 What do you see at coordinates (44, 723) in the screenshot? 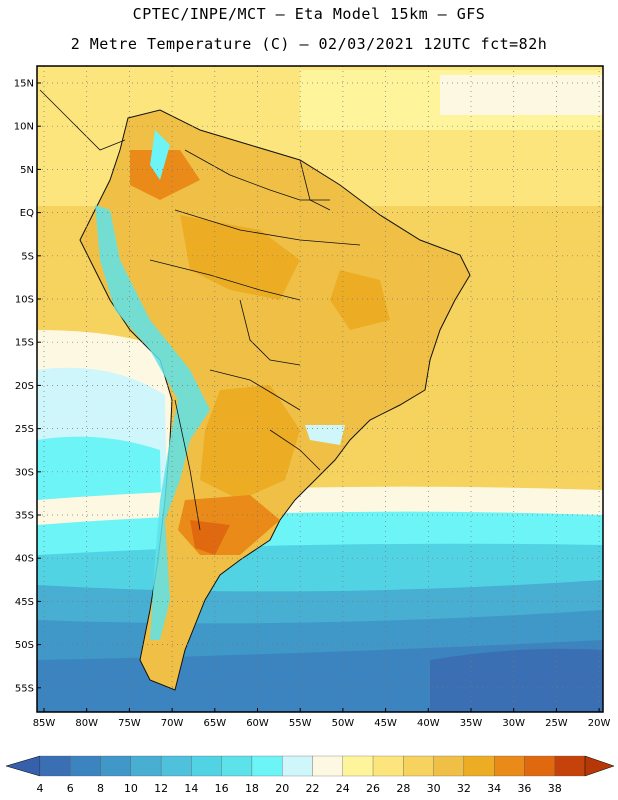
I see `lon-label: 85W` at bounding box center [44, 723].